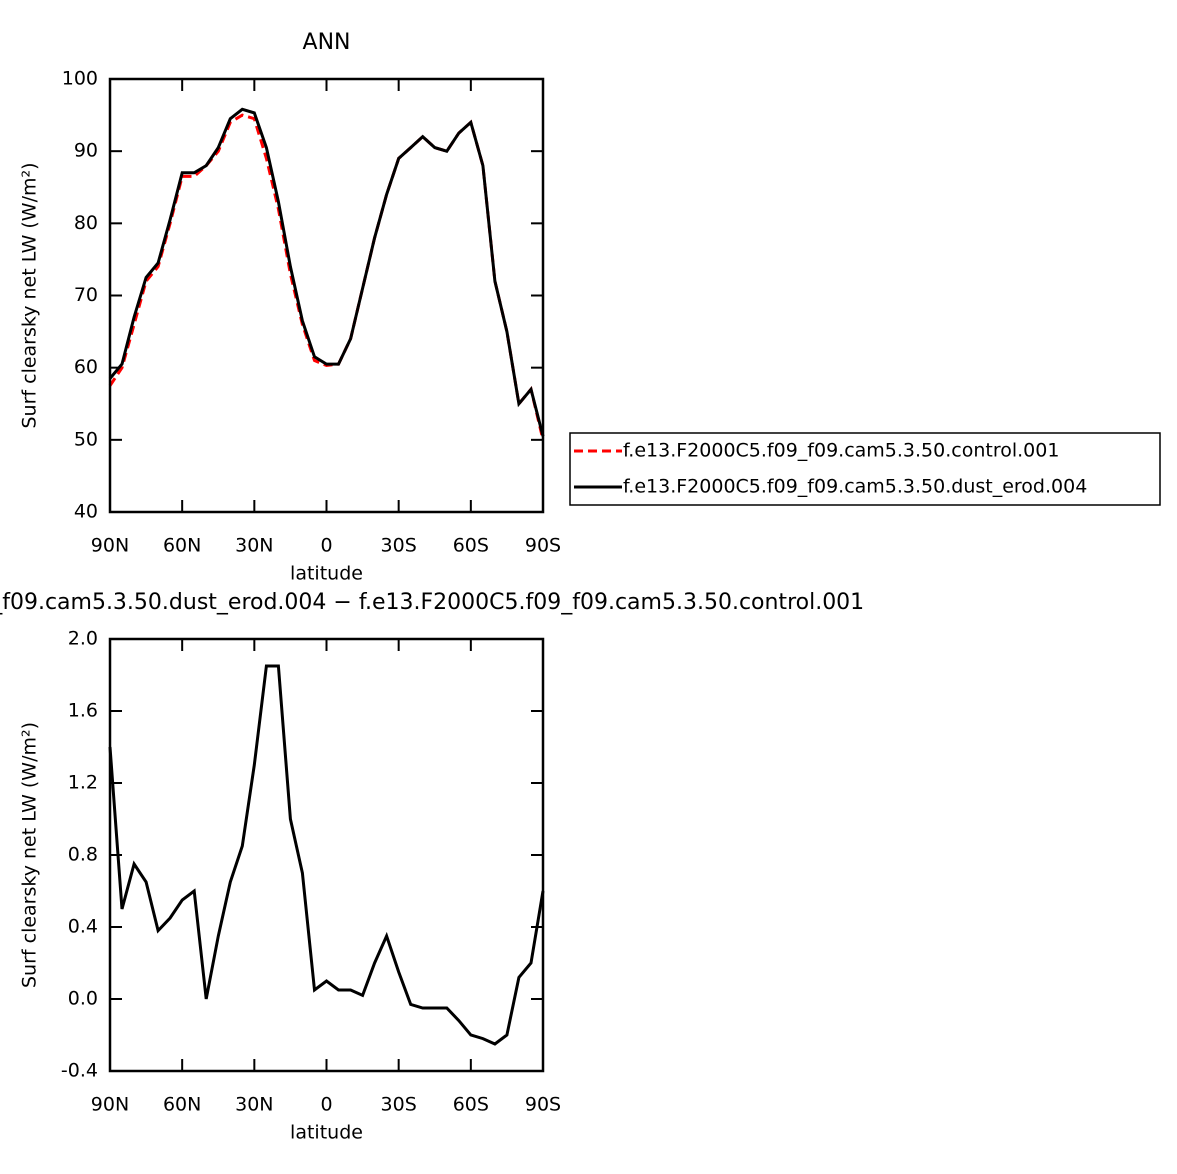  Describe the element at coordinates (83, 999) in the screenshot. I see `y-tick-label: 0.0` at that location.